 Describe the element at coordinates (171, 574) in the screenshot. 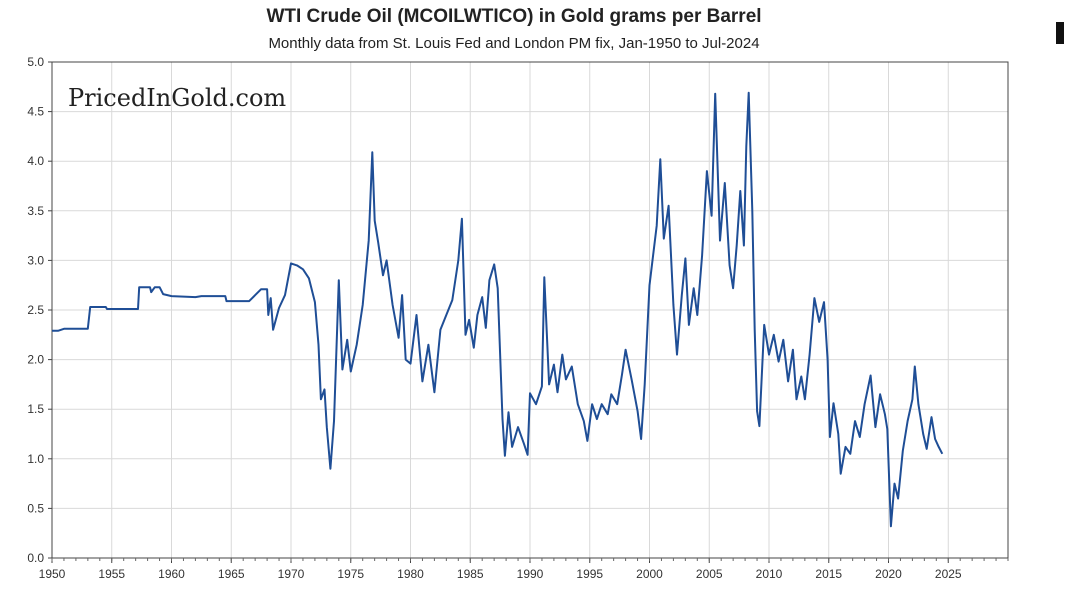

I see `x-tick-label: 1960` at that location.